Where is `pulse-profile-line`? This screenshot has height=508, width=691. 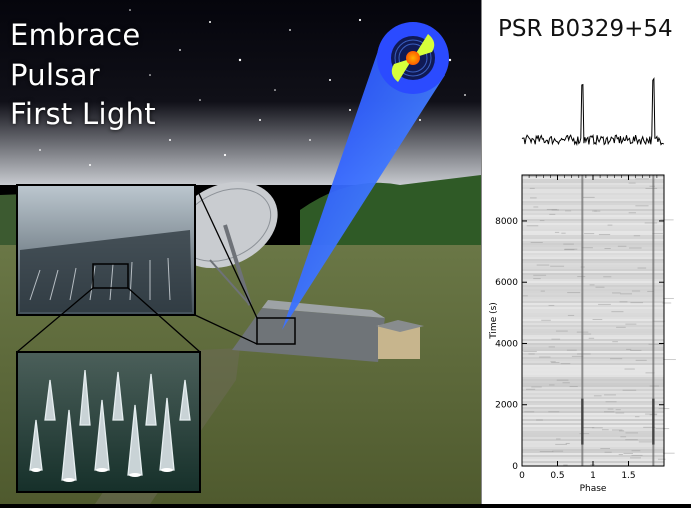
pulse-profile-line is located at coordinates (593, 112).